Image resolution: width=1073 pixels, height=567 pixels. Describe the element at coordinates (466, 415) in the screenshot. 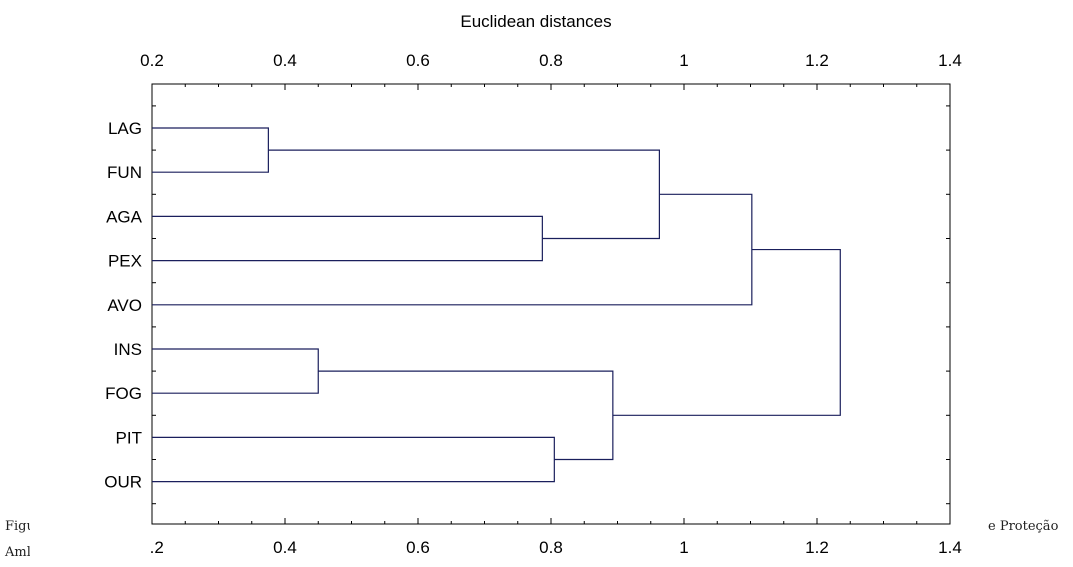

I see `merge-link-ins_fog-pit_our` at that location.